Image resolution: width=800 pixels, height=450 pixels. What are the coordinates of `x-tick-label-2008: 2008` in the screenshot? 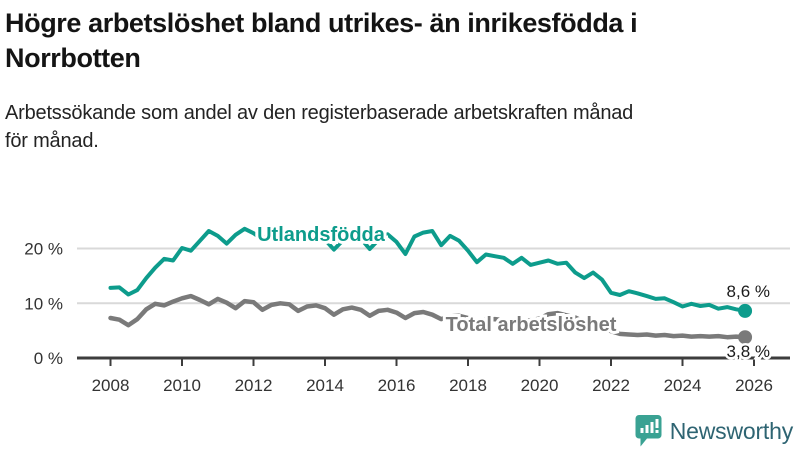 It's located at (111, 385).